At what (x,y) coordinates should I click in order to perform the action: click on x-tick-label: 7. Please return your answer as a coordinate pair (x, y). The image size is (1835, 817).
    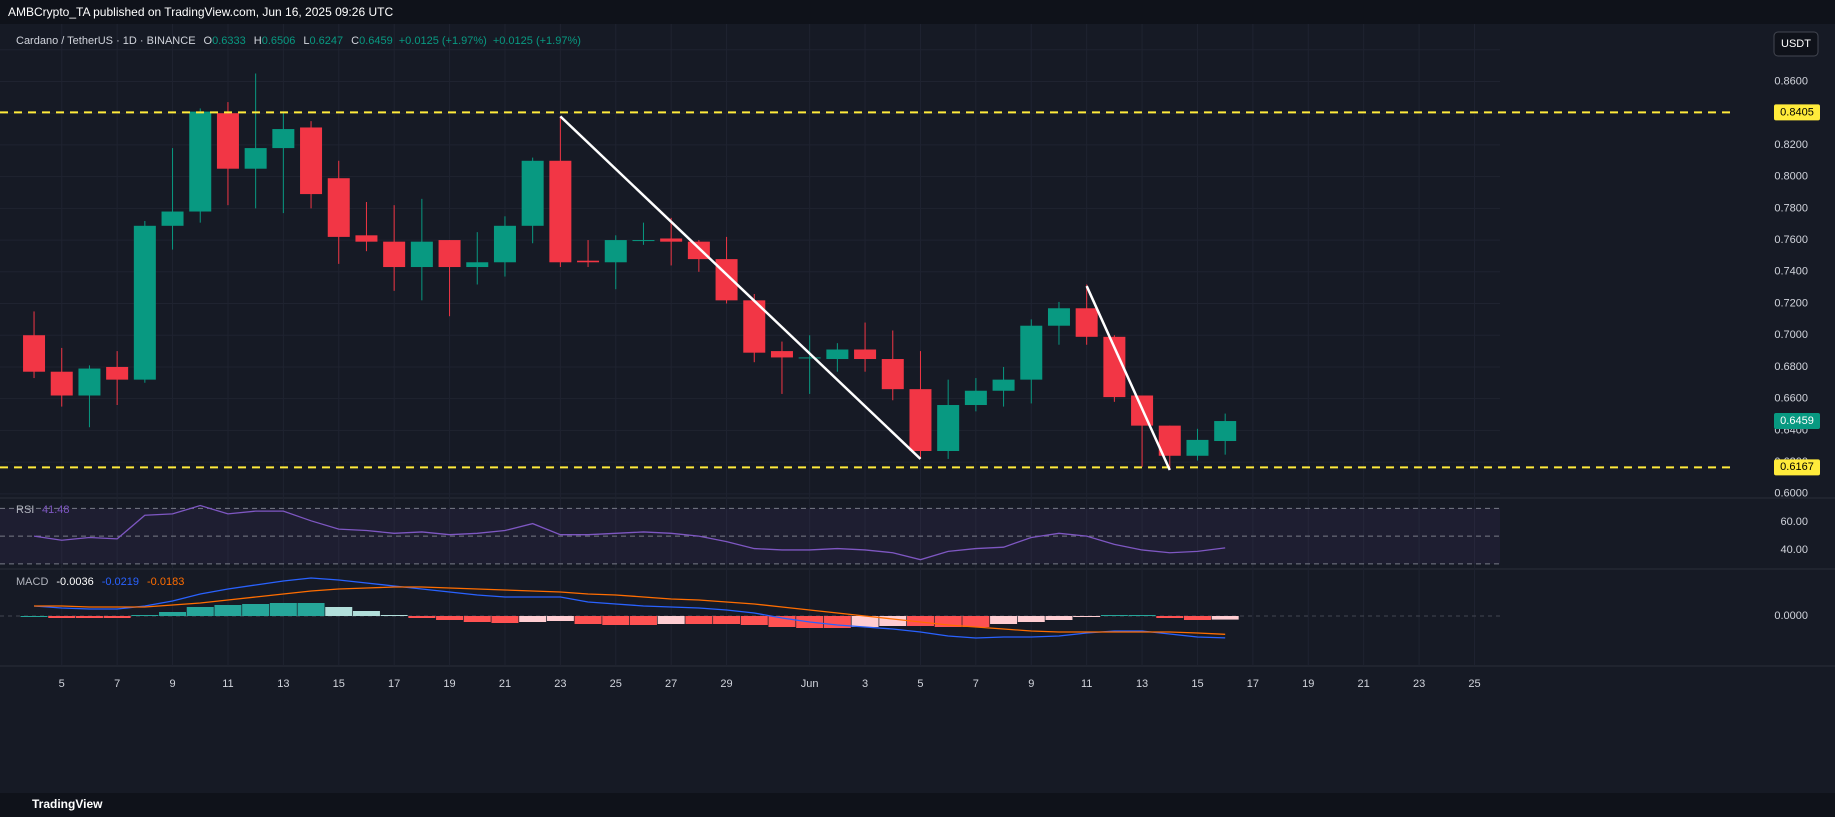
    Looking at the image, I should click on (976, 684).